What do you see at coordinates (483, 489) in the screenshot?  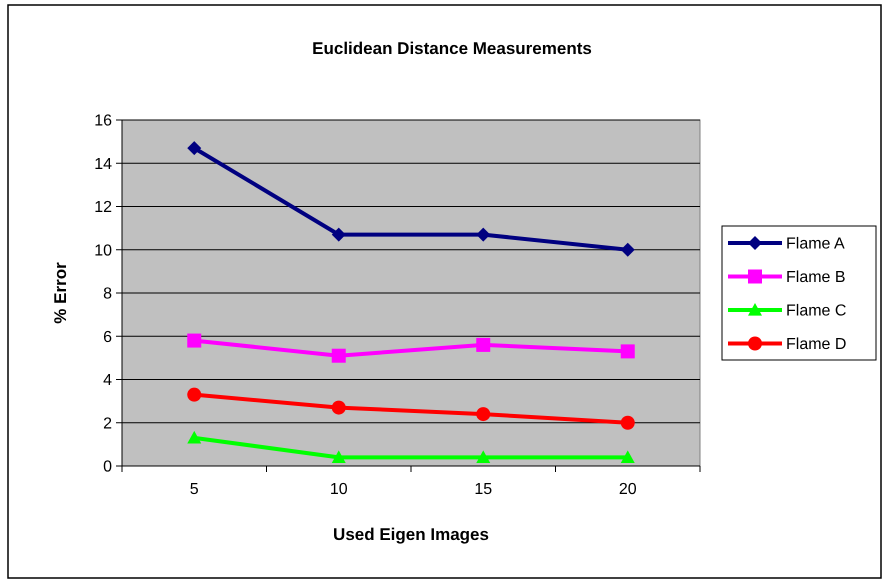 I see `x-tick-label: 15` at bounding box center [483, 489].